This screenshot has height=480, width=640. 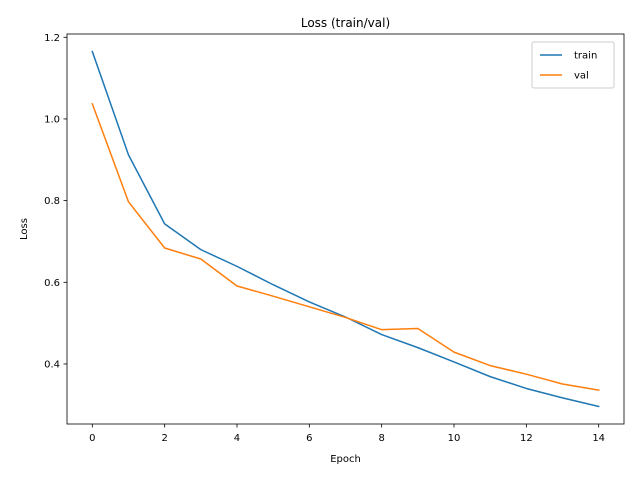 What do you see at coordinates (52, 119) in the screenshot?
I see `y-tick-label: 1.0` at bounding box center [52, 119].